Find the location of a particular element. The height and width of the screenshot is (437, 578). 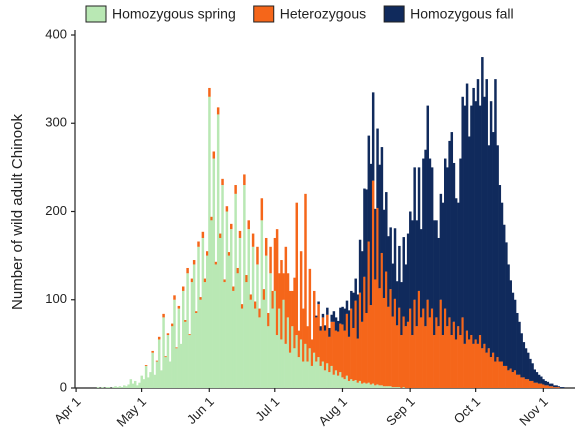

x-tick-label: May 1 is located at coordinates (132, 412).